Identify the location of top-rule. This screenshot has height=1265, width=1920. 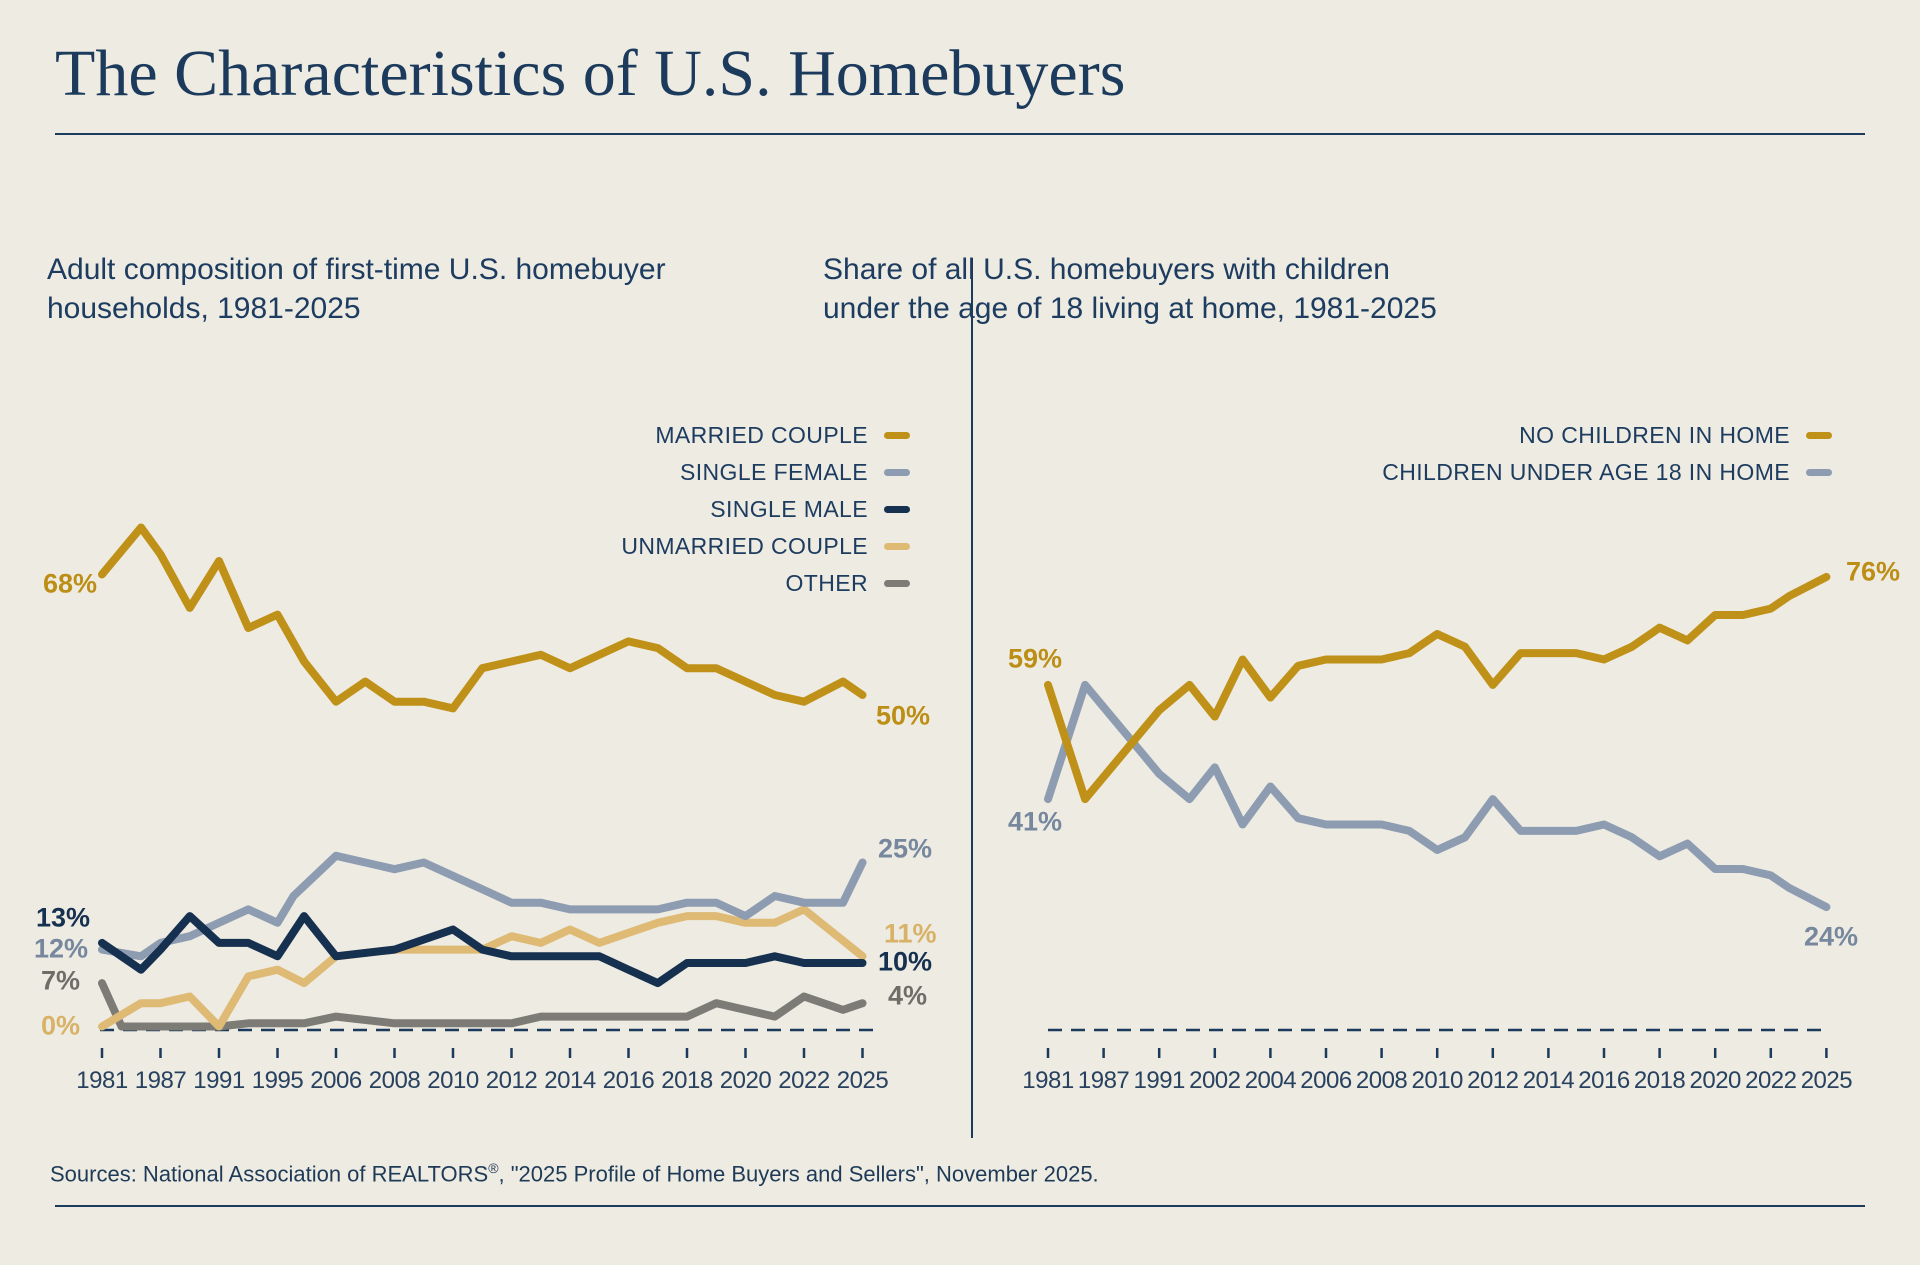
(960, 134).